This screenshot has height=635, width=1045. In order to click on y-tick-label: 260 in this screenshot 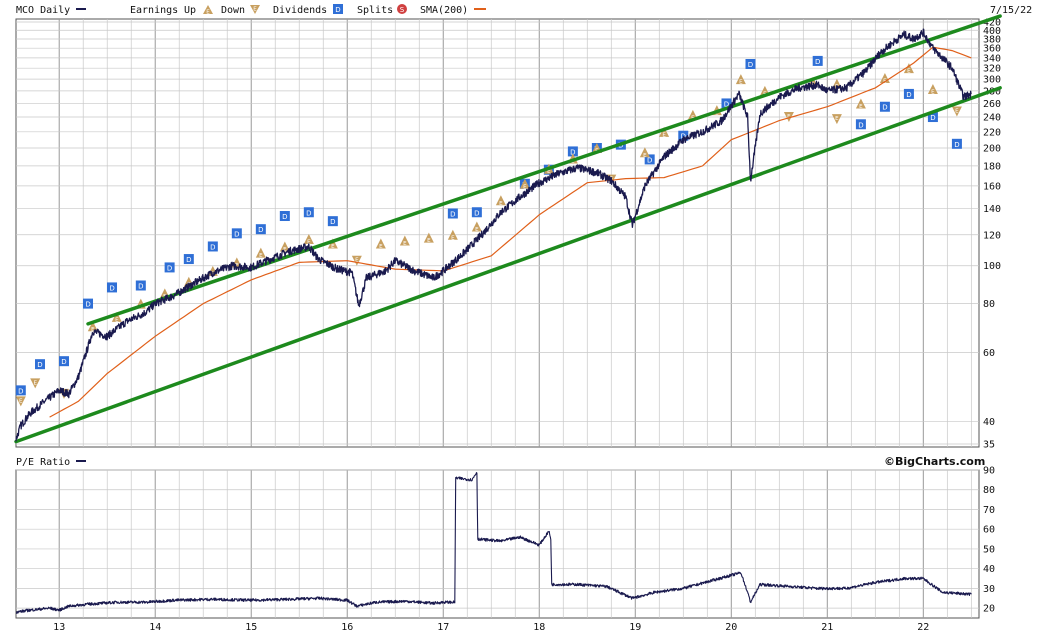, I will do `click(992, 104)`.